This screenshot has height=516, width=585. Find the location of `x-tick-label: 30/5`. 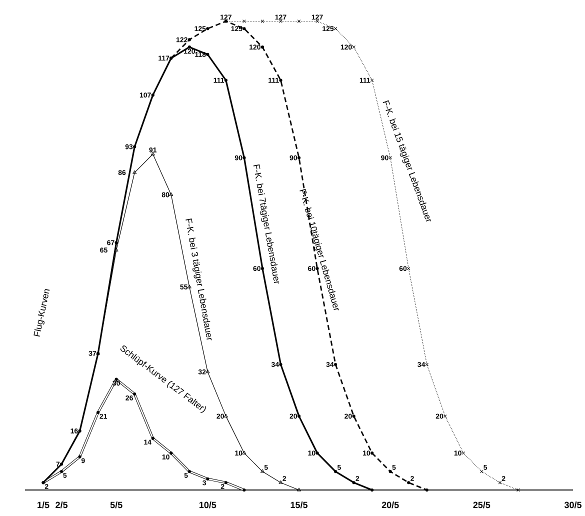

x-tick-label: 30/5 is located at coordinates (573, 505).